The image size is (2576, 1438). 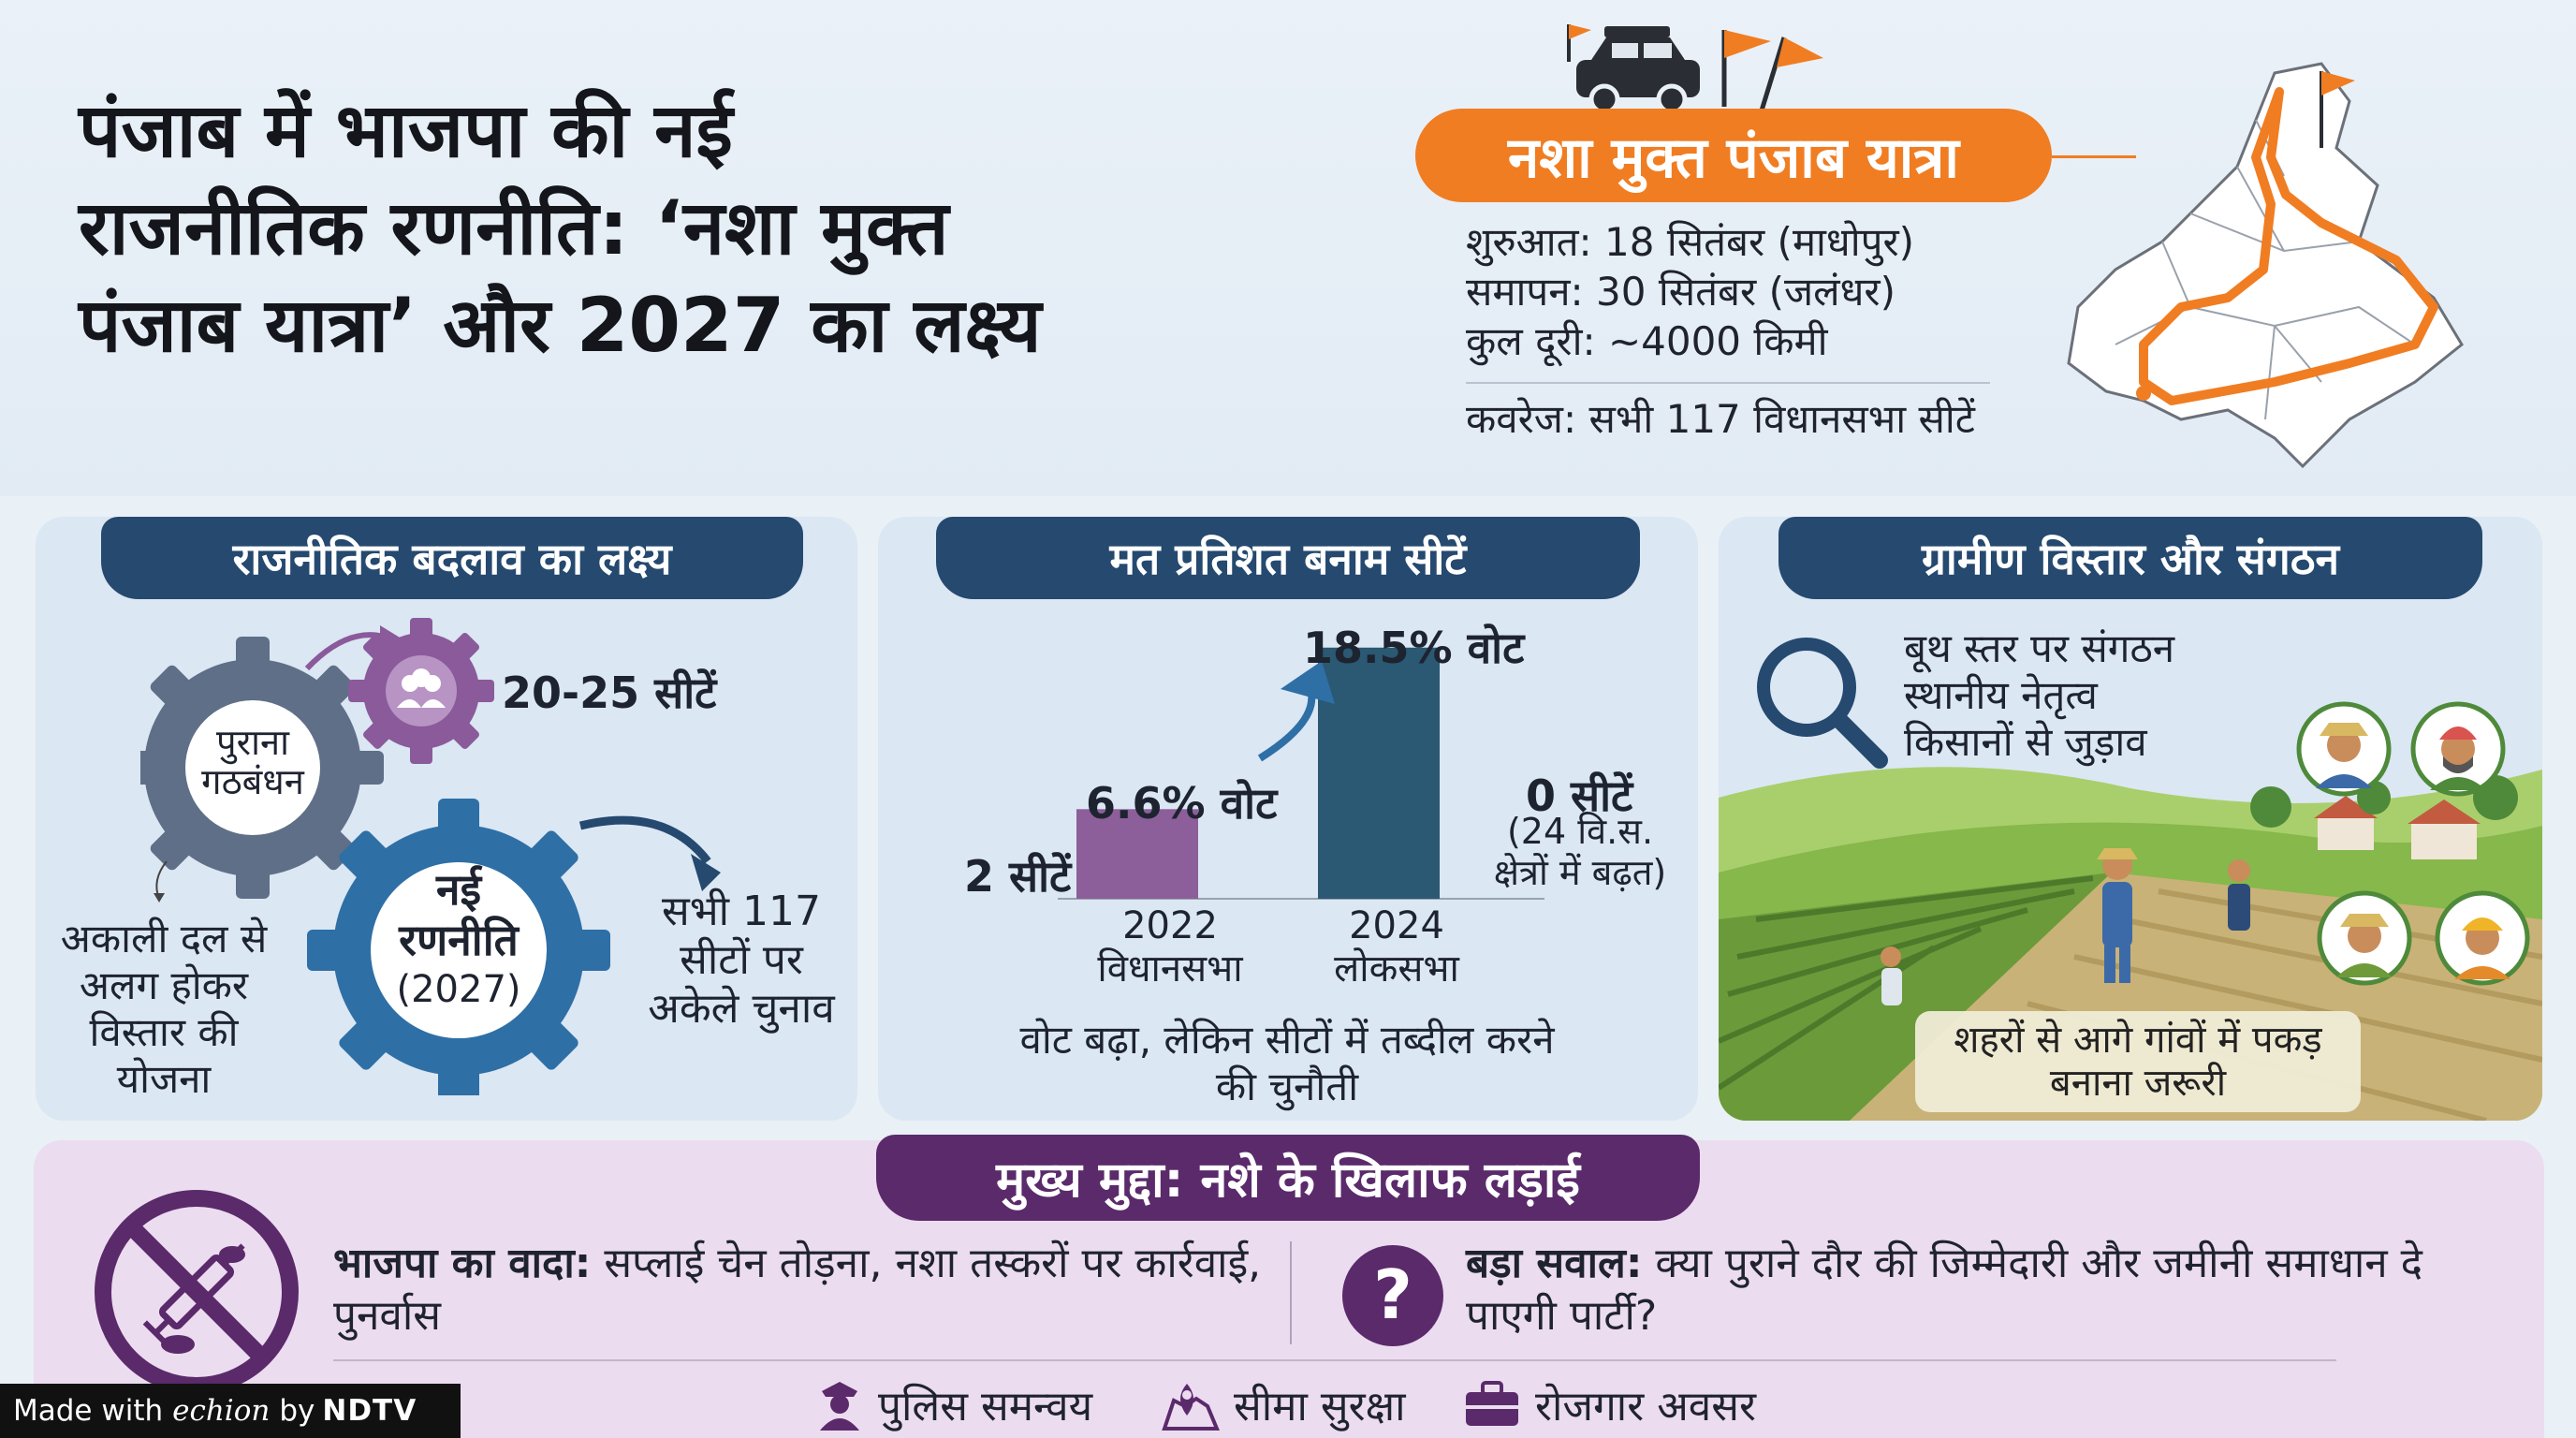 I want to click on new-strategy-gear-icon, so click(x=458, y=947).